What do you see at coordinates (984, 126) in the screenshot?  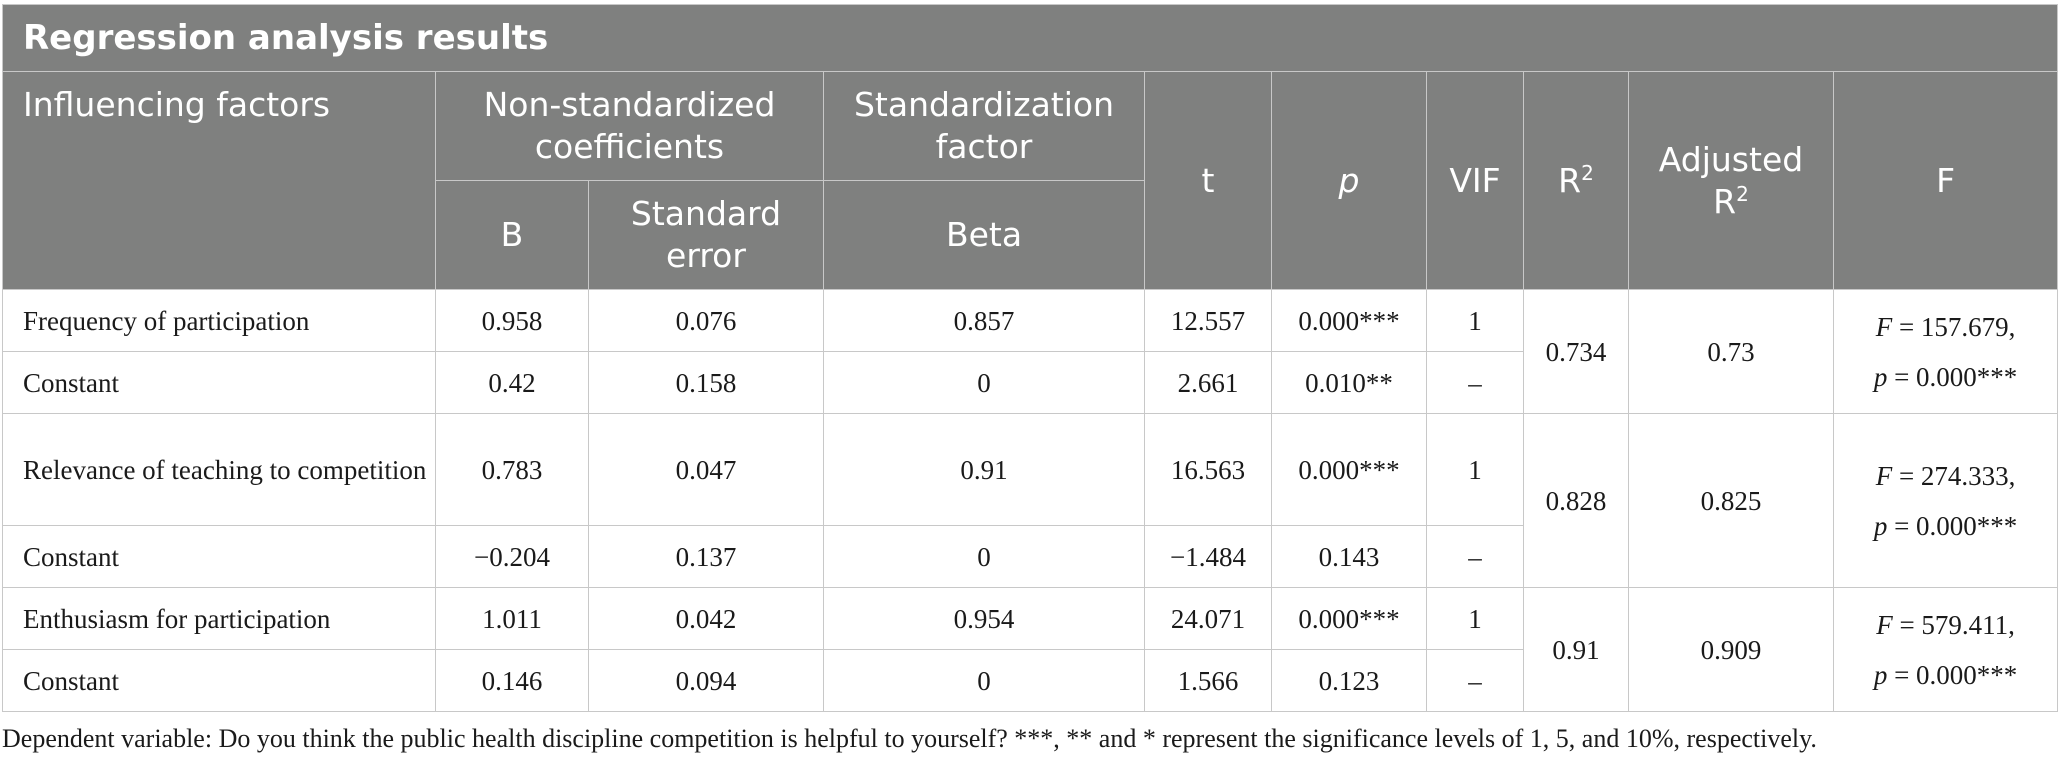 I see `header-standardization-factor: Standardization factor` at bounding box center [984, 126].